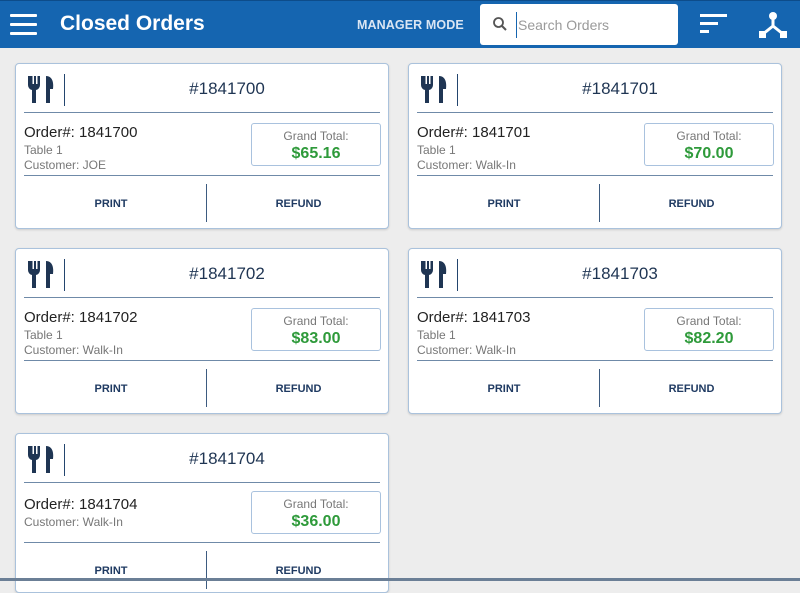  Describe the element at coordinates (316, 338) in the screenshot. I see `grand-total-amount: $83.00` at that location.